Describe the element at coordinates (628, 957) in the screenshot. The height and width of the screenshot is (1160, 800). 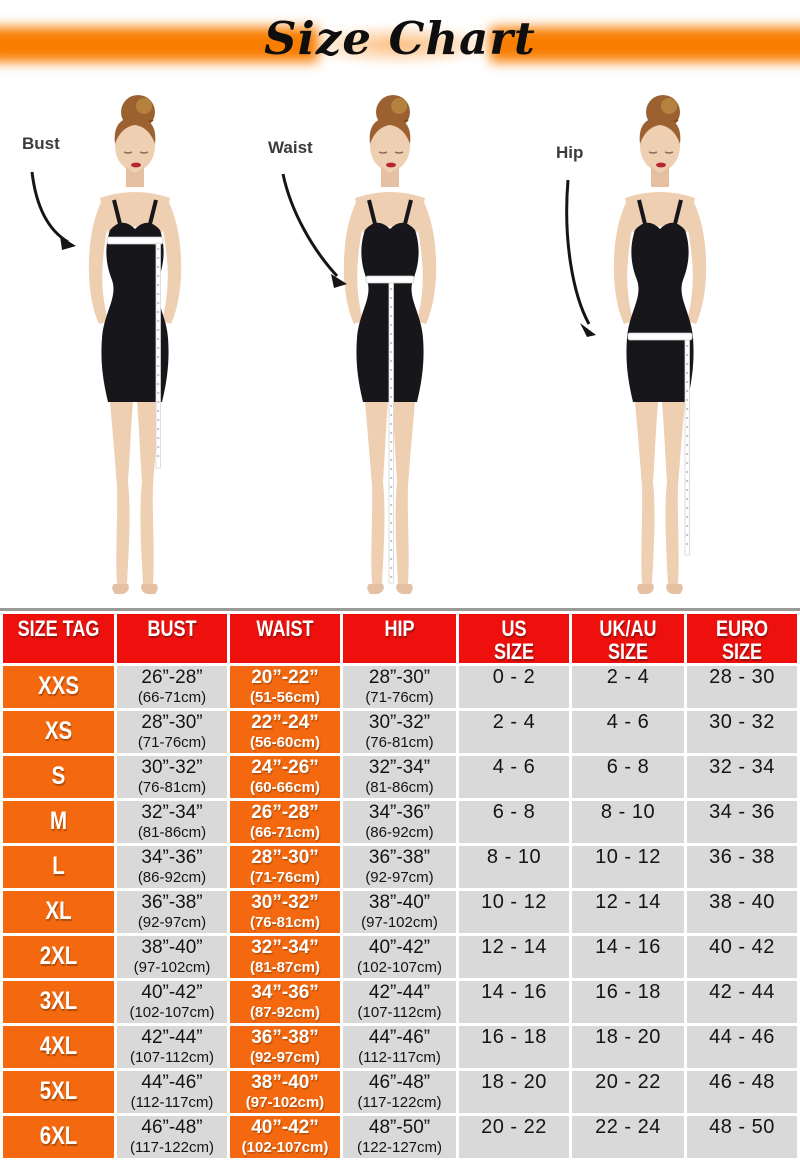
I see `uk-au-size-cell: 14 - 16` at that location.